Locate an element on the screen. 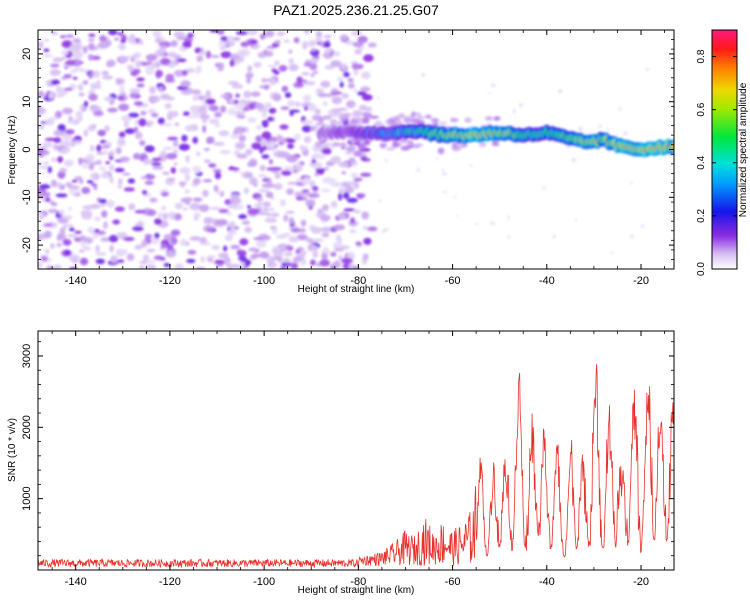 The image size is (750, 600). spectrogram-y-axis-label: Frequency (Hz) is located at coordinates (12, 150).